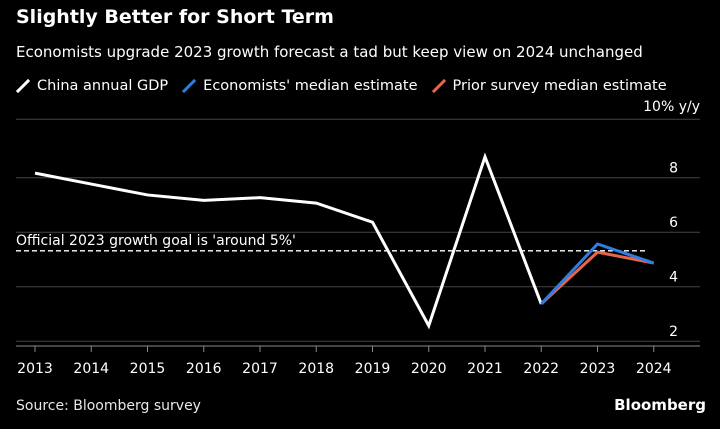 The image size is (720, 429). What do you see at coordinates (673, 332) in the screenshot?
I see `y-tick-label-2: 2` at bounding box center [673, 332].